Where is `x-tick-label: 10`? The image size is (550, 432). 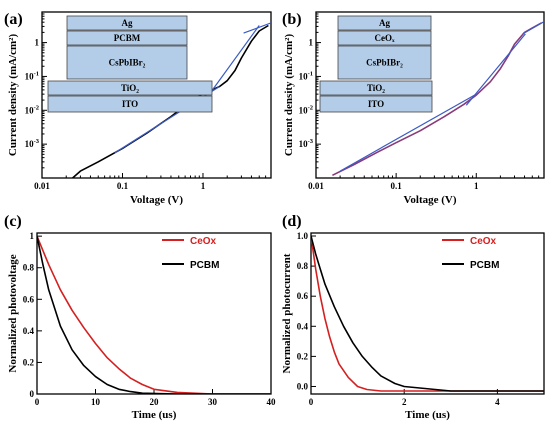
x-tick-label: 10 is located at coordinates (96, 402).